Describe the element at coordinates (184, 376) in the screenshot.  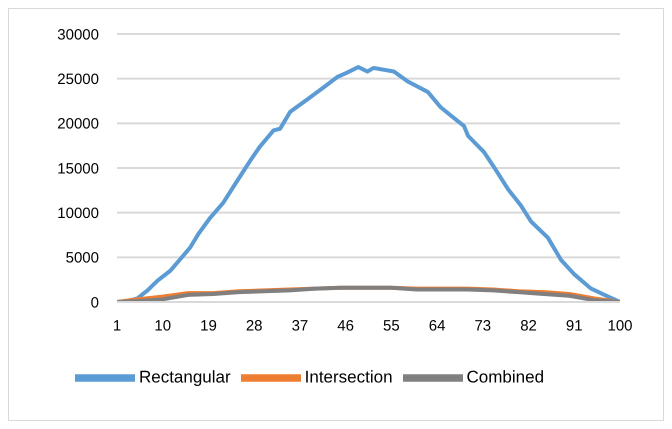
I see `legend-label: Rectangular` at that location.